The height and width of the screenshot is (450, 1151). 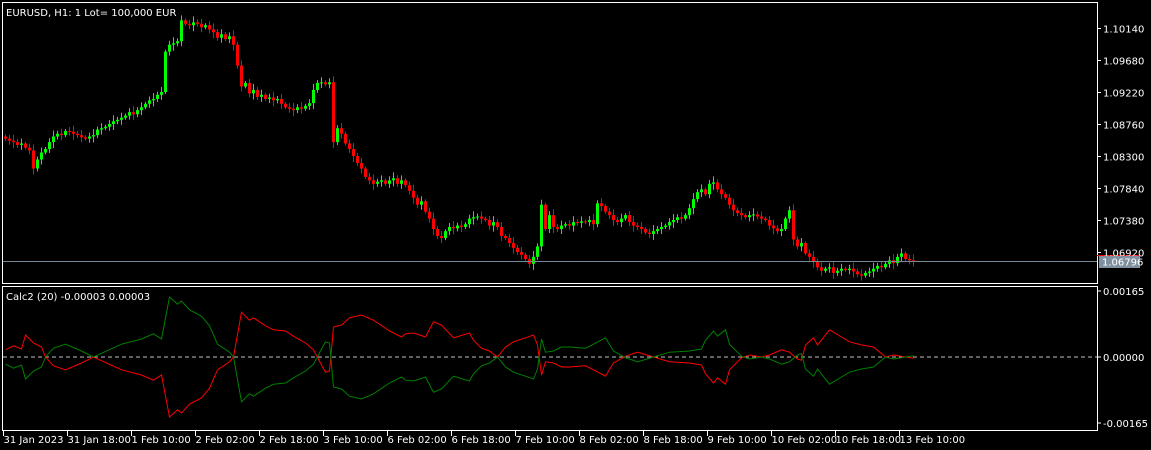 I want to click on price-tick-label: 1.09220, so click(x=1123, y=94).